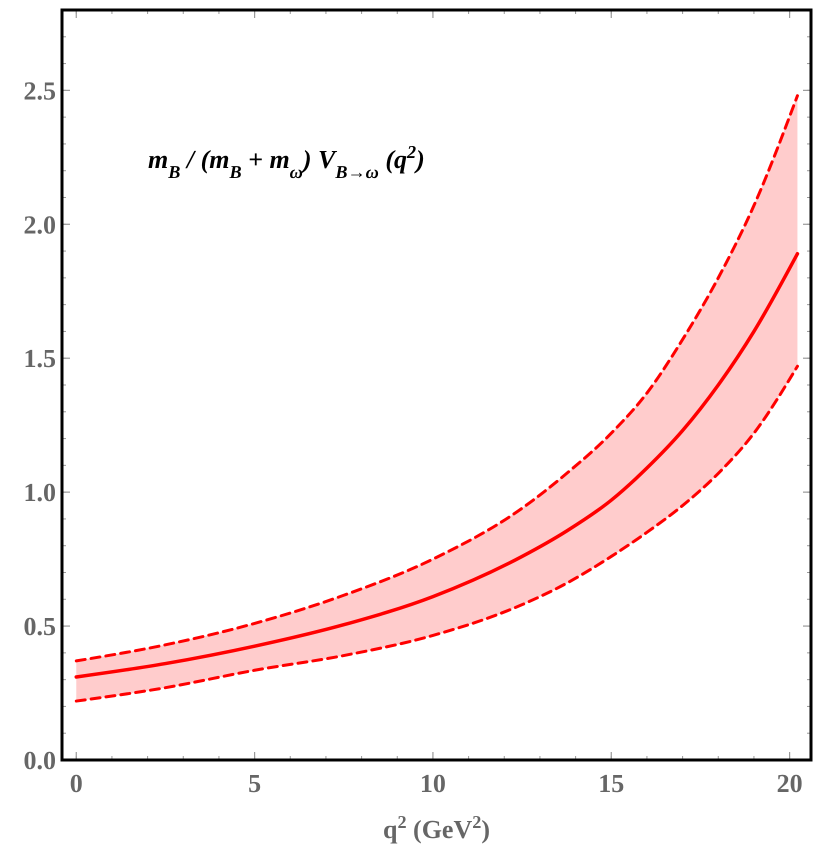 Image resolution: width=827 pixels, height=862 pixels. I want to click on x-tick-label: 10, so click(433, 783).